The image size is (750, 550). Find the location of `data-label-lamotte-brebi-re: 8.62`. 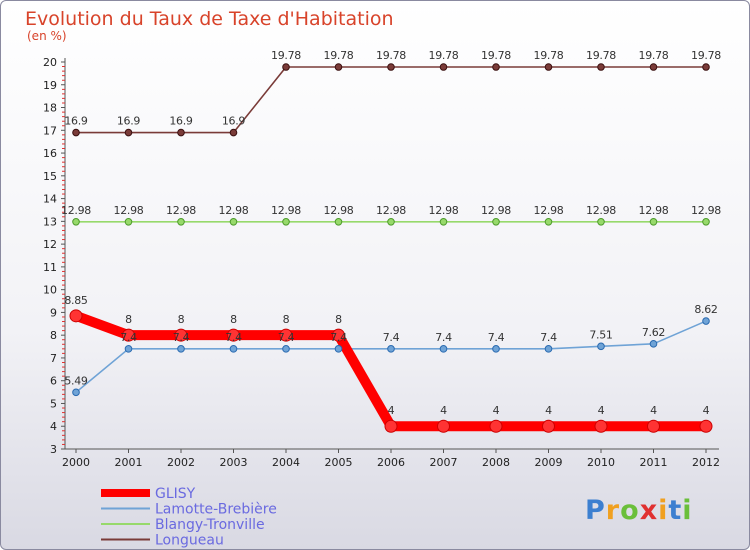

data-label-lamotte-brebi-re: 8.62 is located at coordinates (705, 309).